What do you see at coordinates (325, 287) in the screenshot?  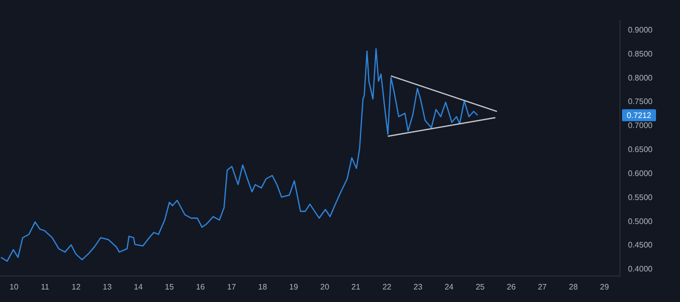 I see `x-tick-label: 20` at bounding box center [325, 287].